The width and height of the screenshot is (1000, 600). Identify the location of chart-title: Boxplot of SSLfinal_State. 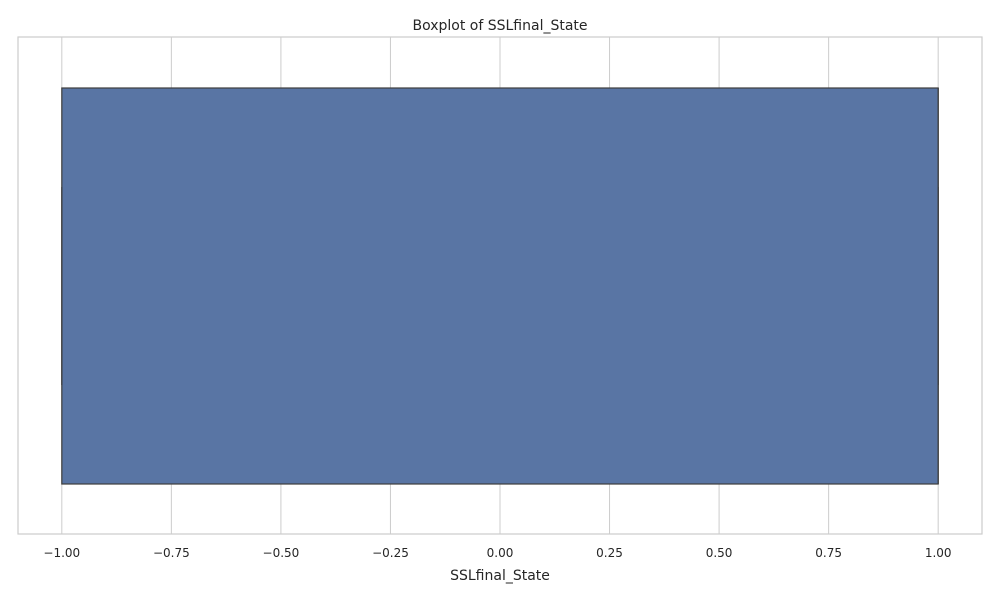
(499, 26).